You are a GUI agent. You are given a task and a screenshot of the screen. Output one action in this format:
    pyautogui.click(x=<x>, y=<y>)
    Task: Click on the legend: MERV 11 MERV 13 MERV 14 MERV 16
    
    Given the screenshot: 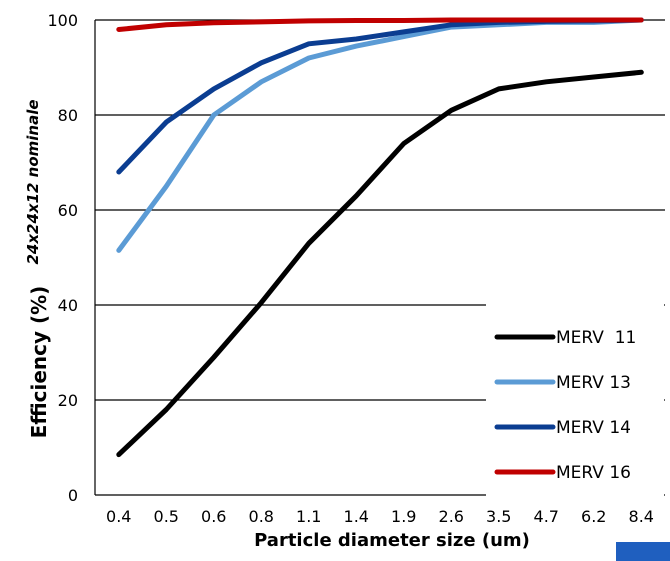 What is the action you would take?
    pyautogui.click(x=575, y=398)
    